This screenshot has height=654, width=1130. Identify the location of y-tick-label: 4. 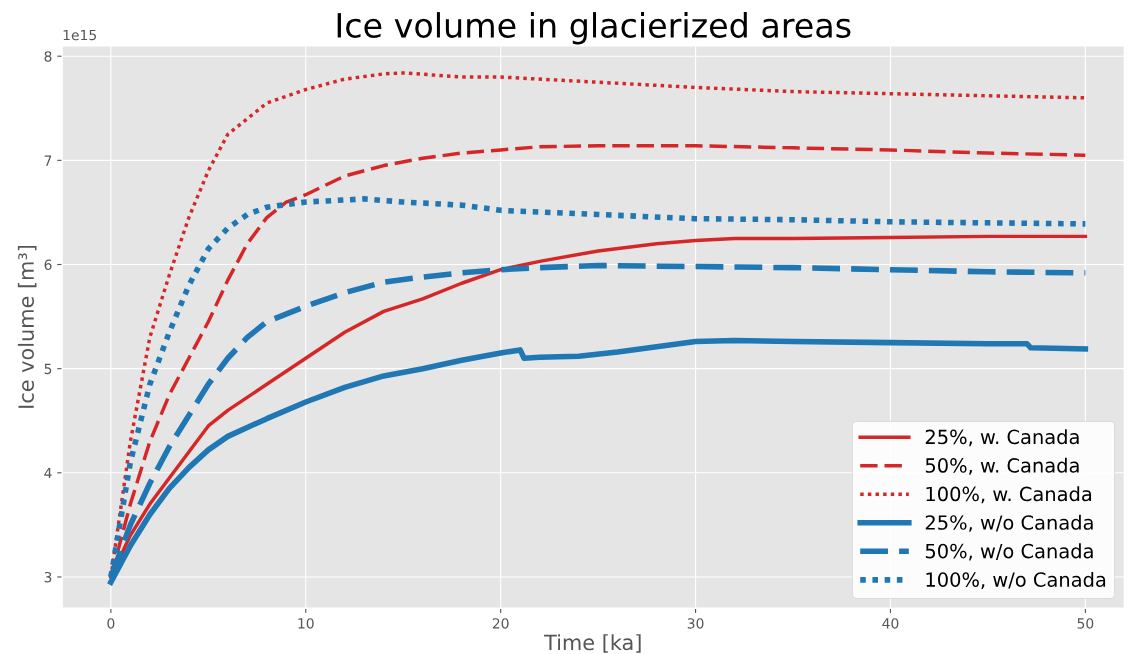
(48, 473).